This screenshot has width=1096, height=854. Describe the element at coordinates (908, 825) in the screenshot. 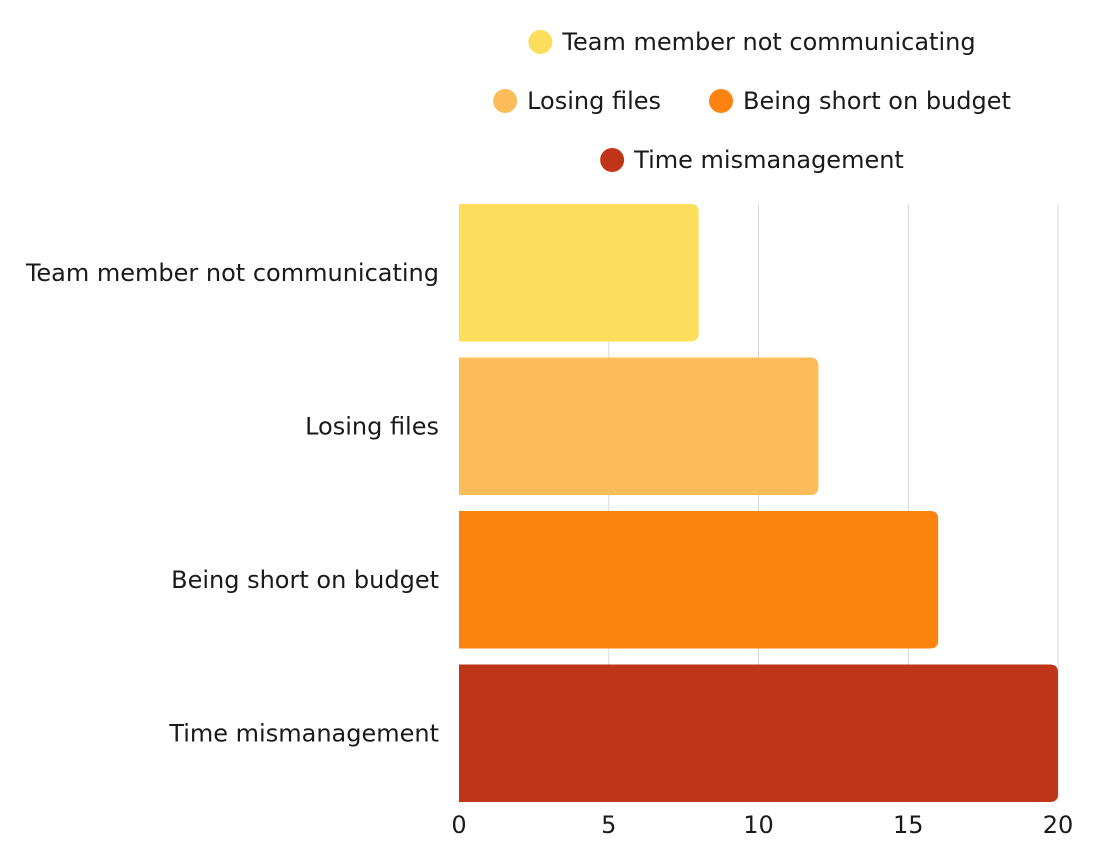

I see `x-tick-label: 15` at that location.